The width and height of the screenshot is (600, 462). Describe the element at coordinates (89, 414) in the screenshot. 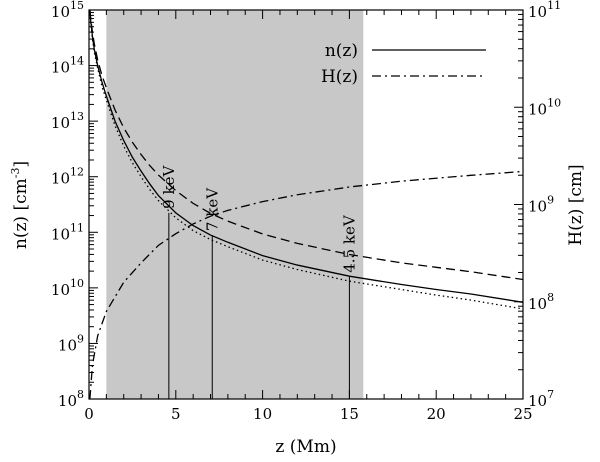

I see `x-tick-label: 0` at that location.